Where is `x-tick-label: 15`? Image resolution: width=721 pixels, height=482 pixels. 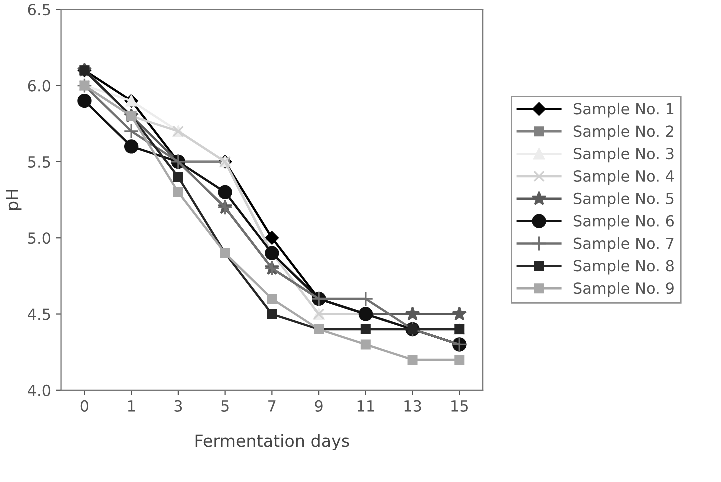 x-tick-label: 15 is located at coordinates (460, 406).